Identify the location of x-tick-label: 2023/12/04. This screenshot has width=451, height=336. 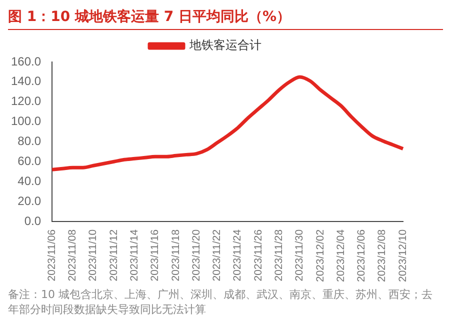
(340, 255).